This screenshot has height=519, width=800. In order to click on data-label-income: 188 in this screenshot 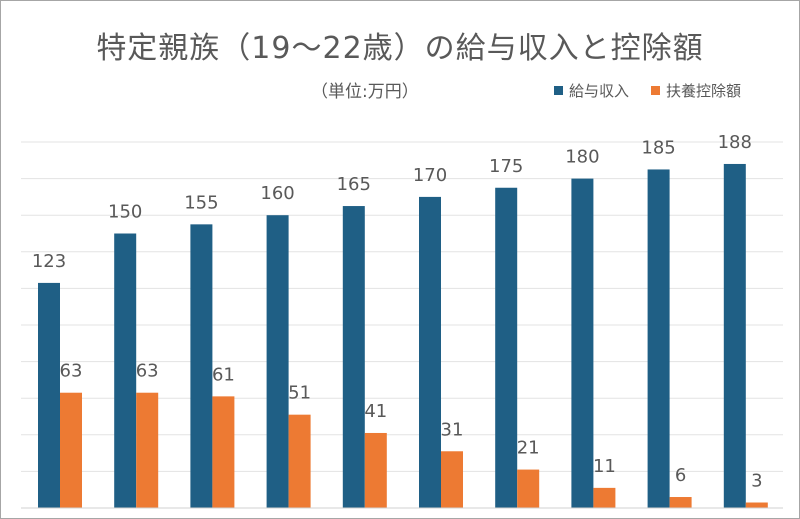, I will do `click(735, 142)`.